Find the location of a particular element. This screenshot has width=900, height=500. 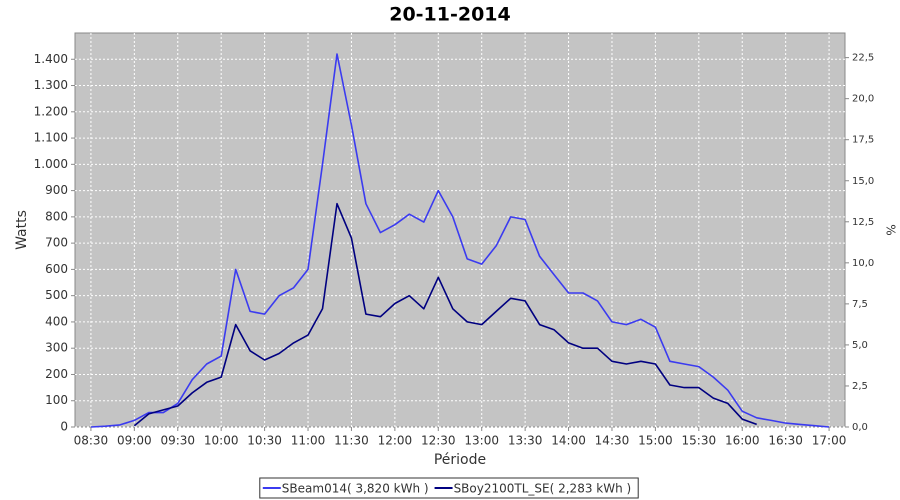

x-tick-label: 11:30 is located at coordinates (351, 441).